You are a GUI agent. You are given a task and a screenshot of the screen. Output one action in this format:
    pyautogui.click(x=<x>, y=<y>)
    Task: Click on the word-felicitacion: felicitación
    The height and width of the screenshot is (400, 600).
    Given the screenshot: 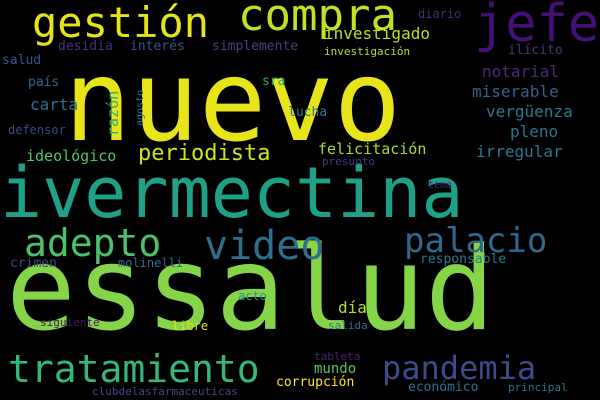 What is the action you would take?
    pyautogui.click(x=372, y=149)
    